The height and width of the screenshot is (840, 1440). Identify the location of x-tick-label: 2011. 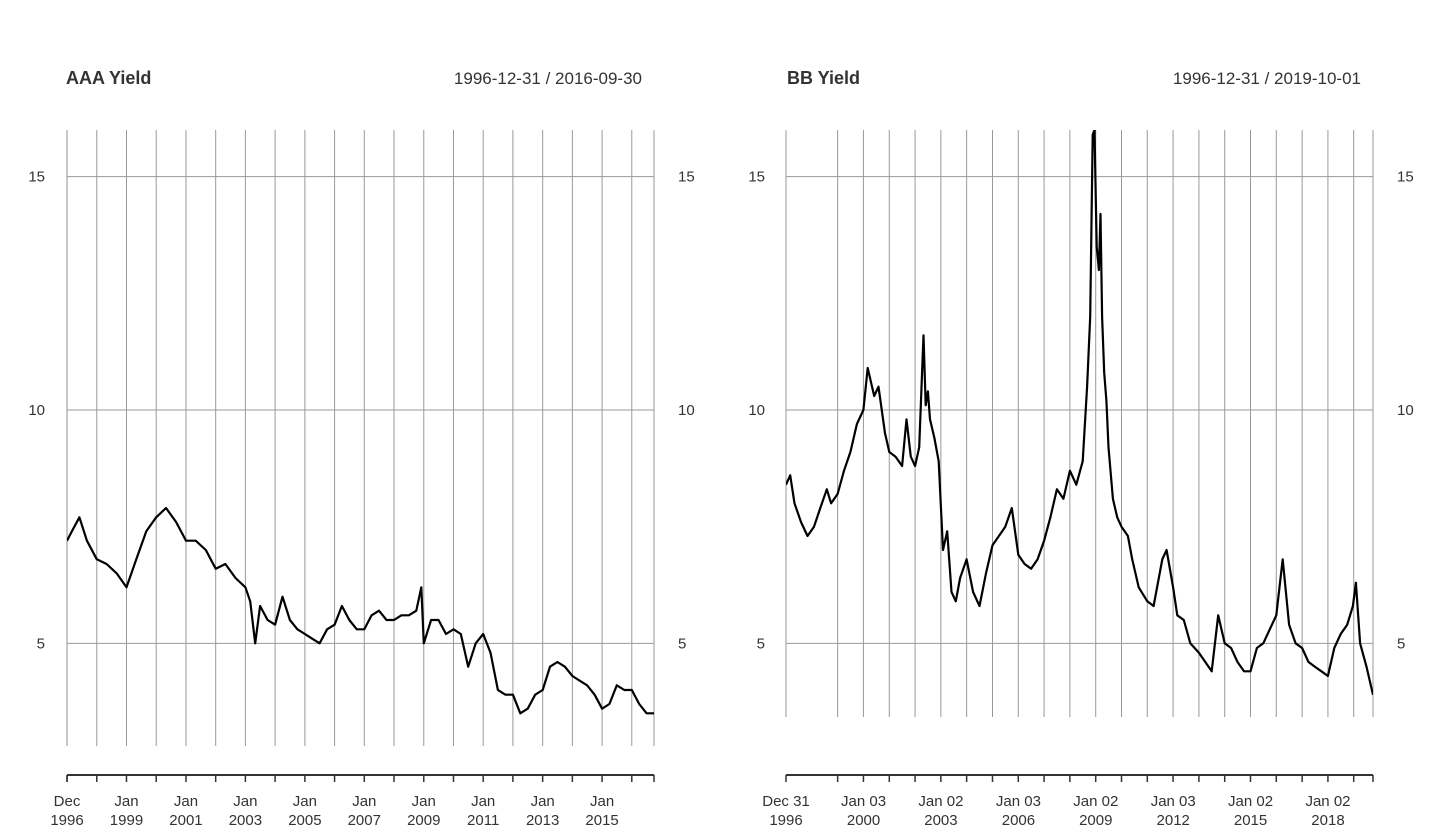
(483, 820).